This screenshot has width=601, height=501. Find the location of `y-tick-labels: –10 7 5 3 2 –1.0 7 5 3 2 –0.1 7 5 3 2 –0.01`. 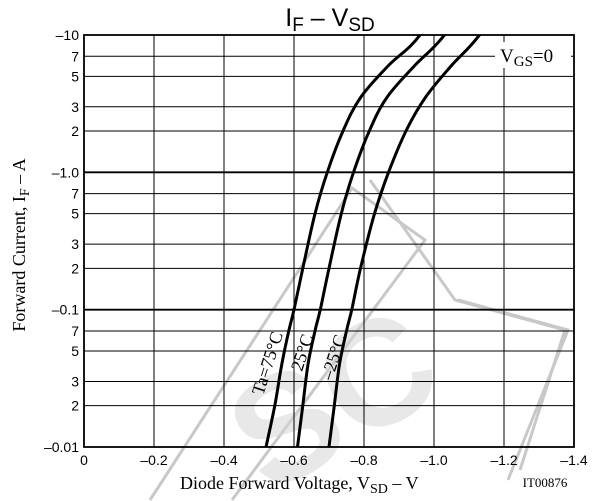

y-tick-labels: –10 7 5 3 2 –1.0 7 5 3 2 –0.1 7 5 3 2 –0.01 is located at coordinates (61, 241).